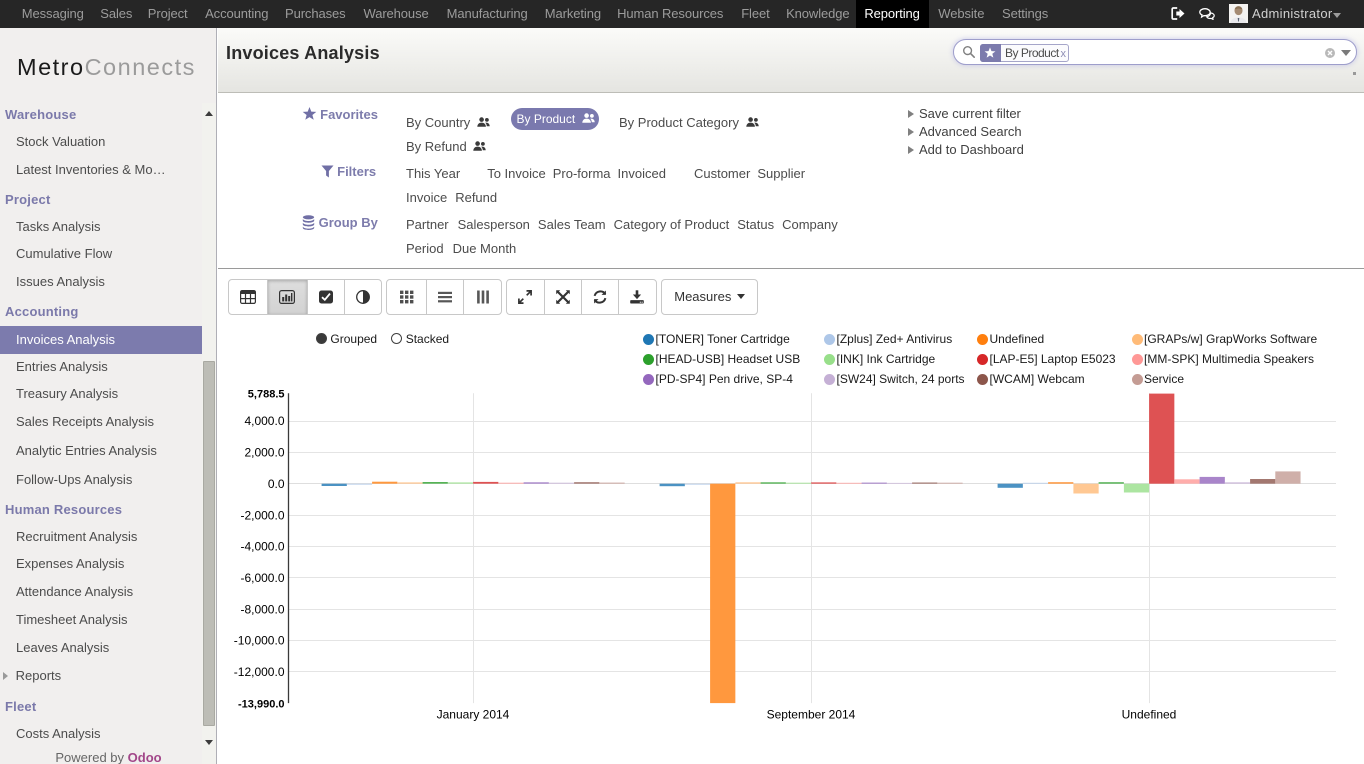 This screenshot has width=1364, height=764. What do you see at coordinates (473, 715) in the screenshot?
I see `svg-text: January 2014` at bounding box center [473, 715].